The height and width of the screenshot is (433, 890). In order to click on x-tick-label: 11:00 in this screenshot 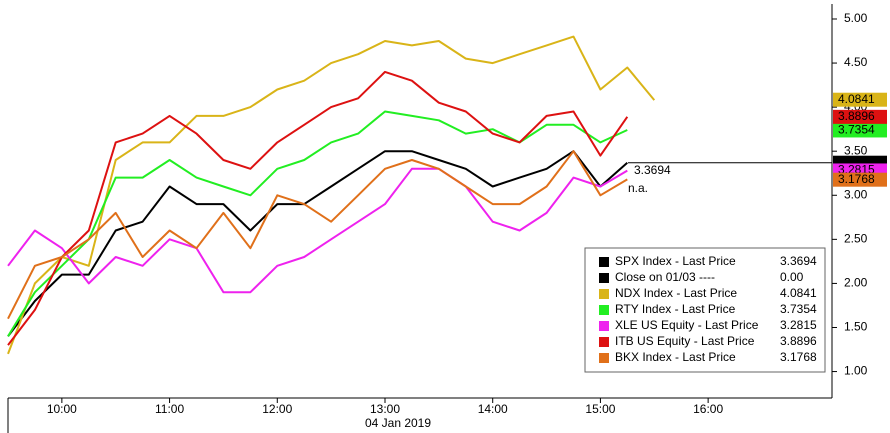, I will do `click(169, 409)`.